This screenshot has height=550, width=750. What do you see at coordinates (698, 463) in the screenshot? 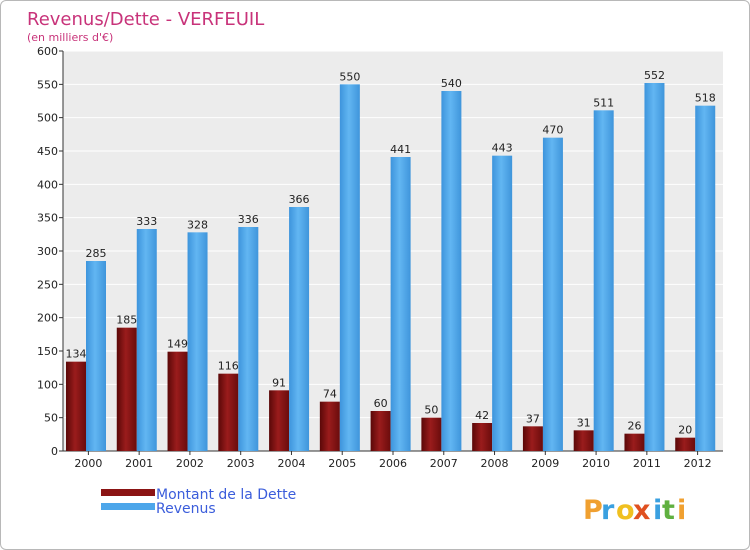
I see `x-tick-label: 2012` at bounding box center [698, 463].